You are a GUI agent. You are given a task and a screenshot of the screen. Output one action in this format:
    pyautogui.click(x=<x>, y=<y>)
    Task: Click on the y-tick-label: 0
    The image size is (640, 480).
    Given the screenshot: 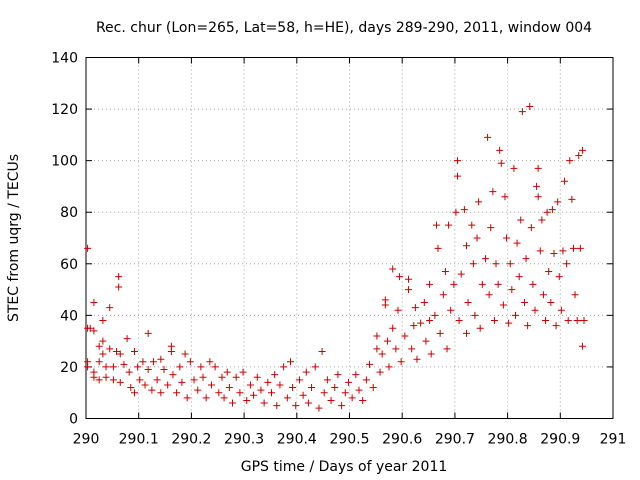 What is the action you would take?
    pyautogui.click(x=73, y=420)
    